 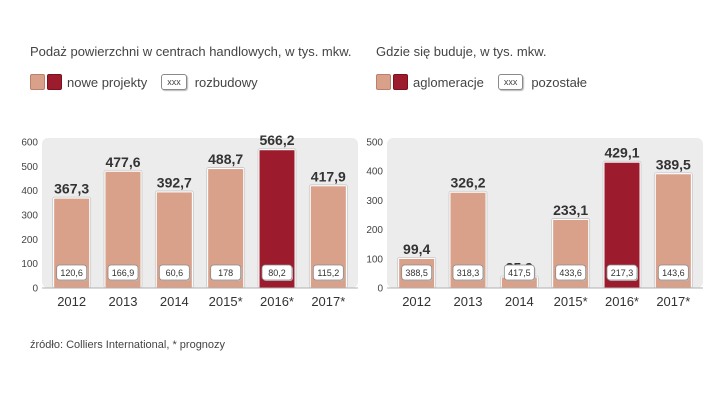 I want to click on bar-value-label: 488,7, so click(x=225, y=159).